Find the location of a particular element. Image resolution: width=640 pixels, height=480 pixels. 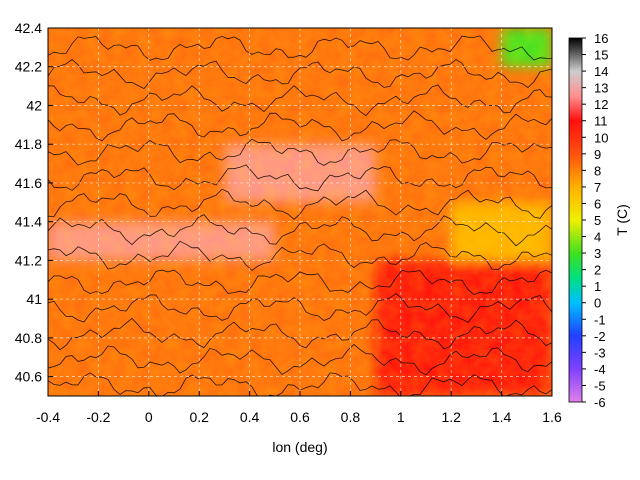

x-tick-label: 0.8 is located at coordinates (351, 417).